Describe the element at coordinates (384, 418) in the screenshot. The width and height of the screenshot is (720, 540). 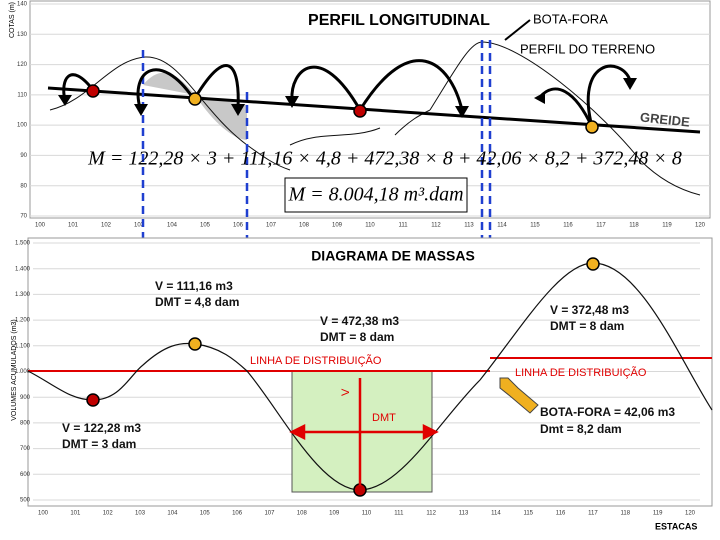
I see `dmt-label: DMT` at that location.